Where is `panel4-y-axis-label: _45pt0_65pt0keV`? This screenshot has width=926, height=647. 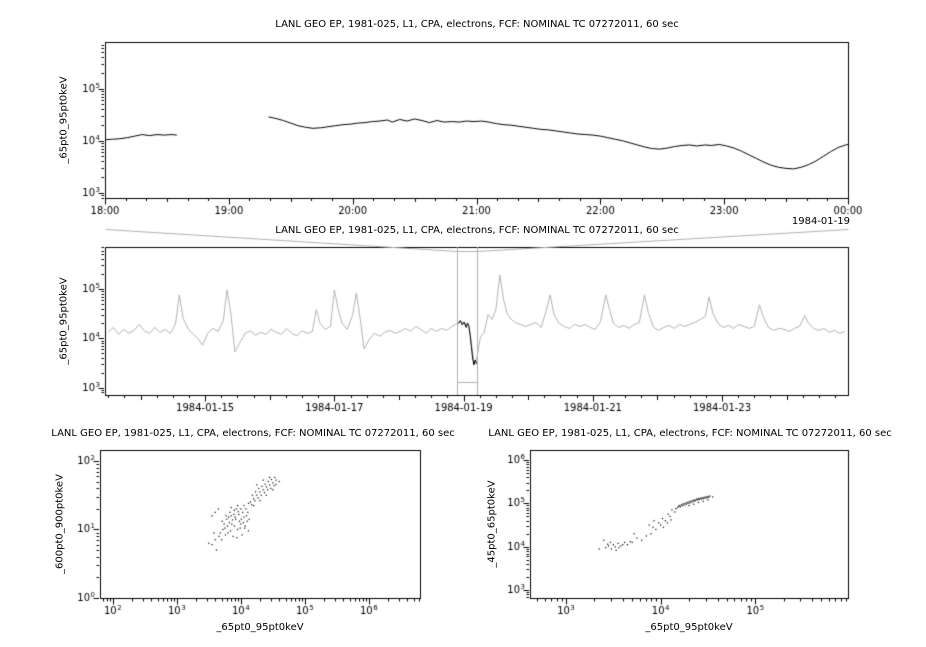
panel4-y-axis-label: _45pt0_65pt0keV is located at coordinates (492, 524).